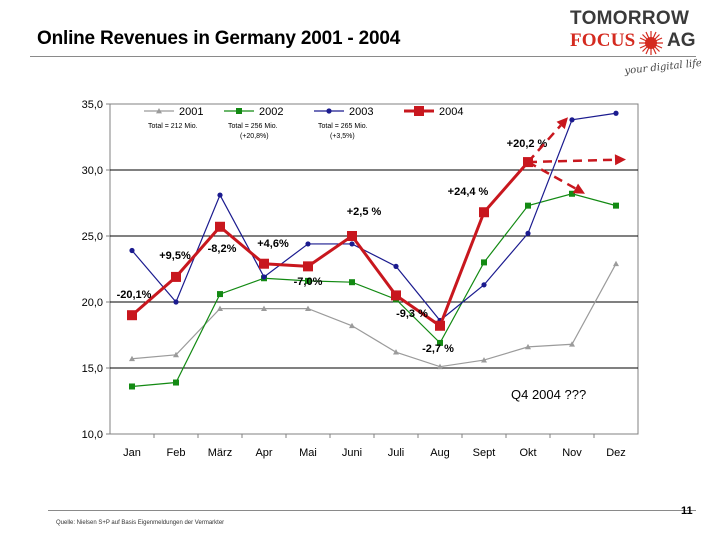 The height and width of the screenshot is (540, 720). Describe the element at coordinates (134, 295) in the screenshot. I see `pct-annotation: -20,1%` at that location.